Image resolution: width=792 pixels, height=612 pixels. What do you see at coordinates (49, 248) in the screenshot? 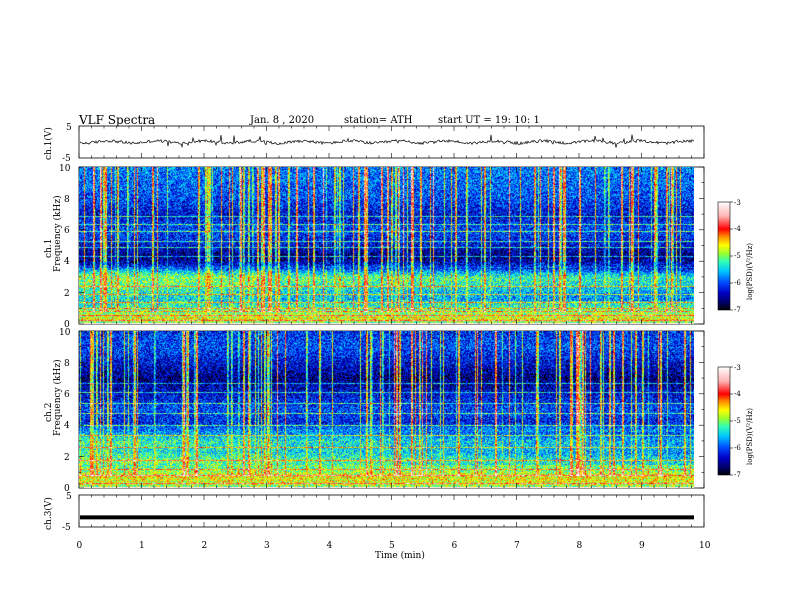
I see `ch1-spec-channel-label: ch.1` at bounding box center [49, 248].